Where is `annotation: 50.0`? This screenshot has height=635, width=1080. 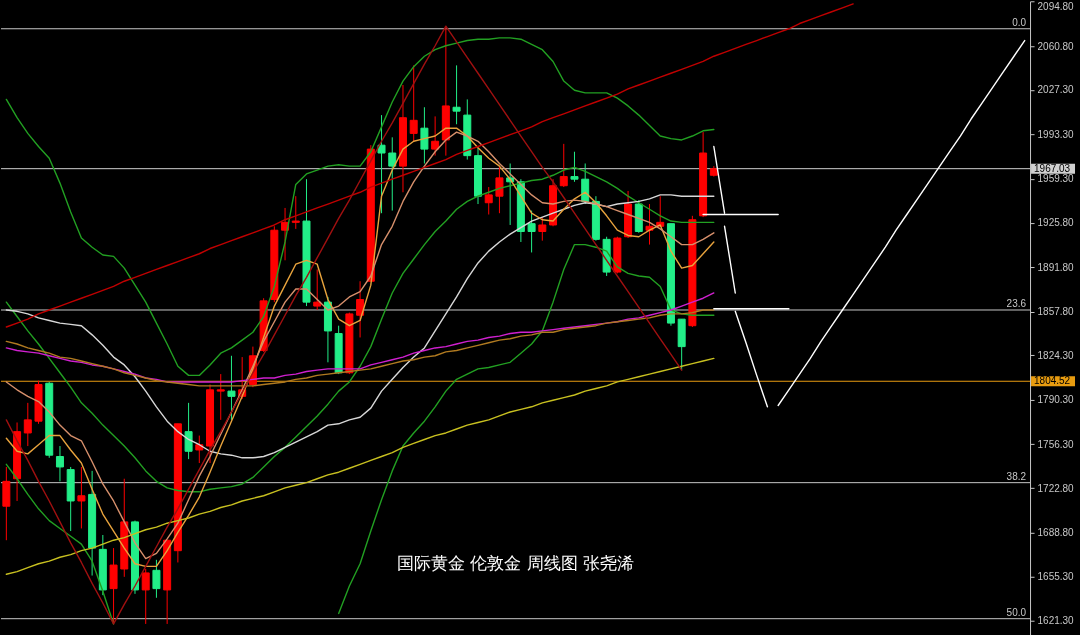
annotation: 50.0 is located at coordinates (1016, 612).